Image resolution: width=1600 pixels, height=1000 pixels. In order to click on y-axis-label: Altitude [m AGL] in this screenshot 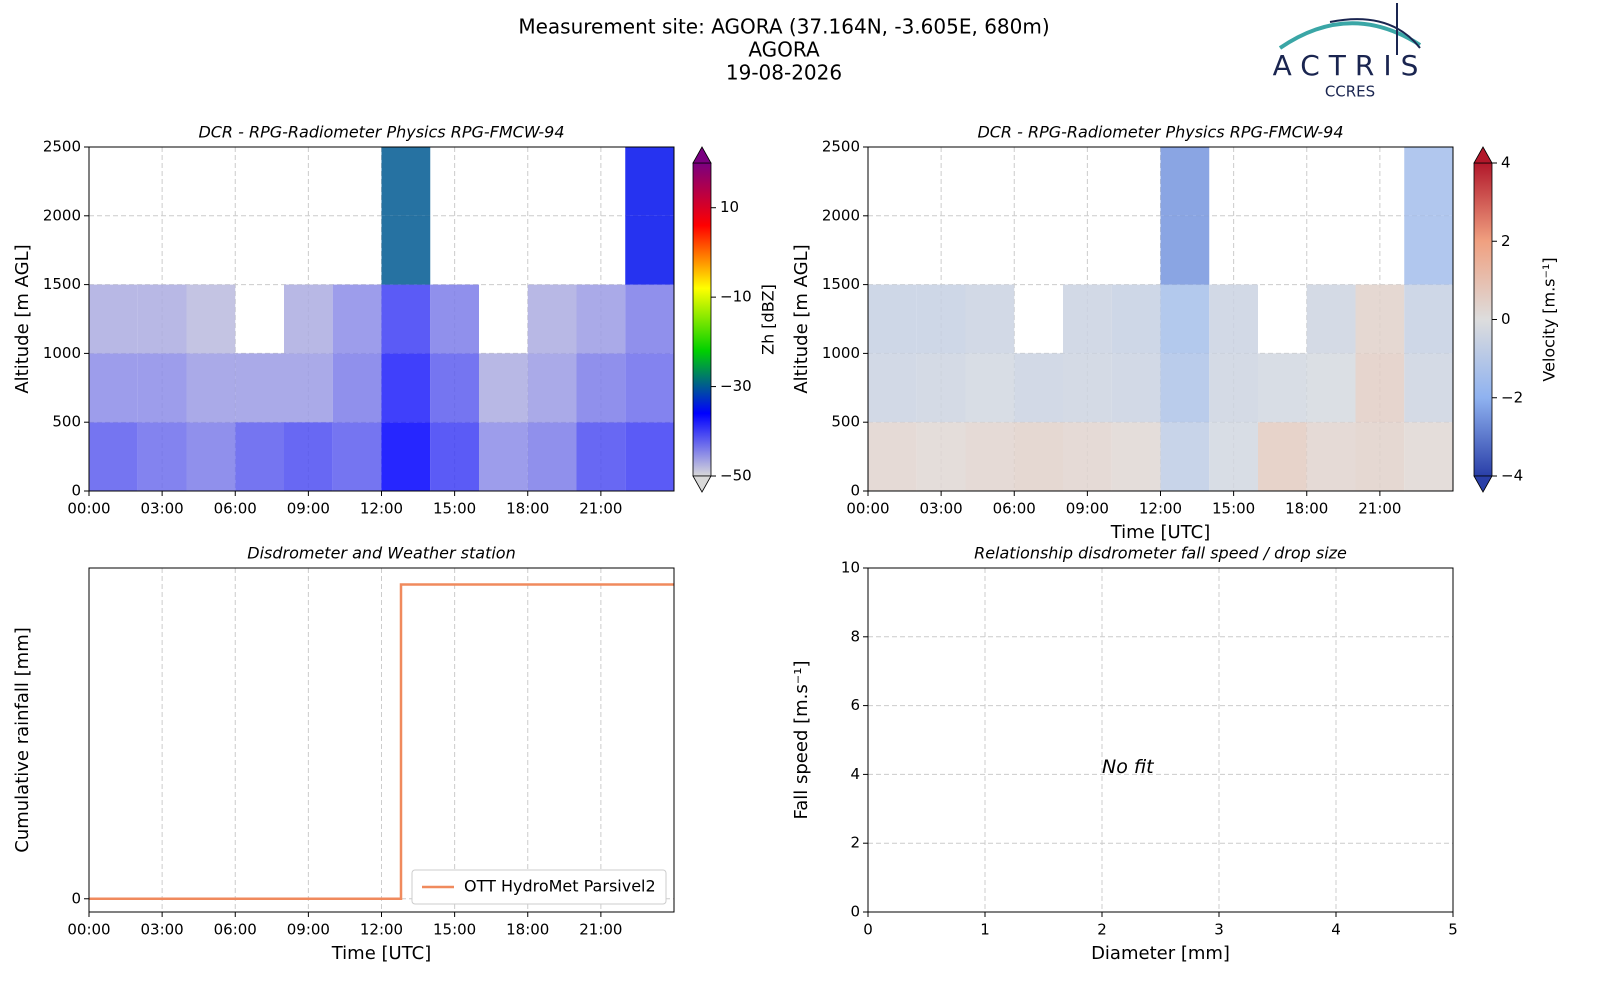, I will do `click(801, 318)`.